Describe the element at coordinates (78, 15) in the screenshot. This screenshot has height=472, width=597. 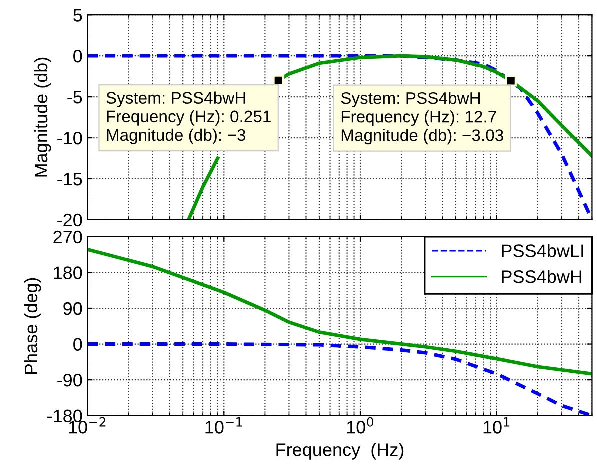
I see `y-tick-label: 5` at that location.